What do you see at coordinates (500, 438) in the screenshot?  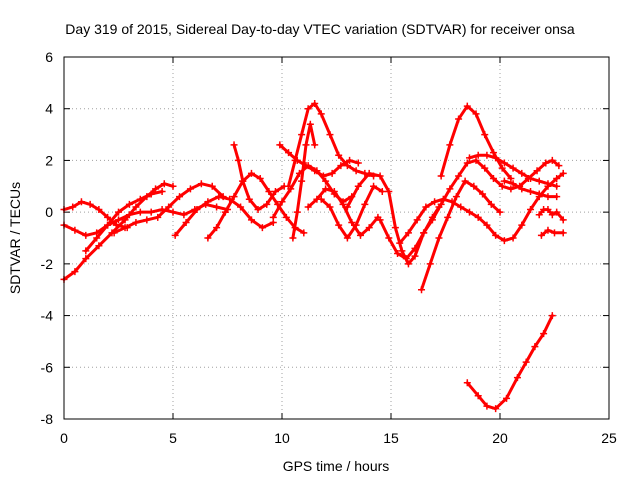 I see `x-tick-label: 20` at bounding box center [500, 438].